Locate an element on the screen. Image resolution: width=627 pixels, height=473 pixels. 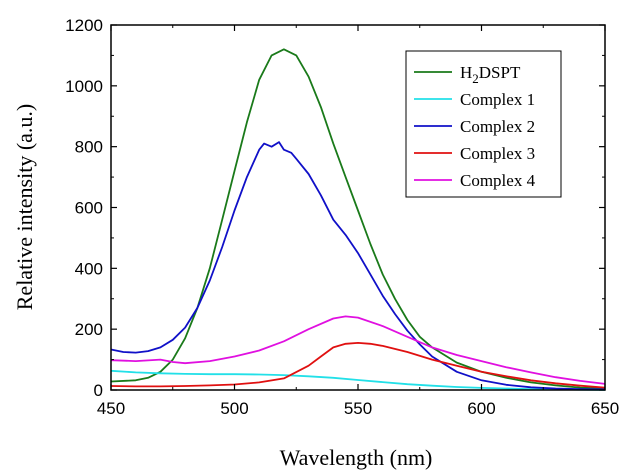
y-tick-label: 1200 is located at coordinates (84, 25).